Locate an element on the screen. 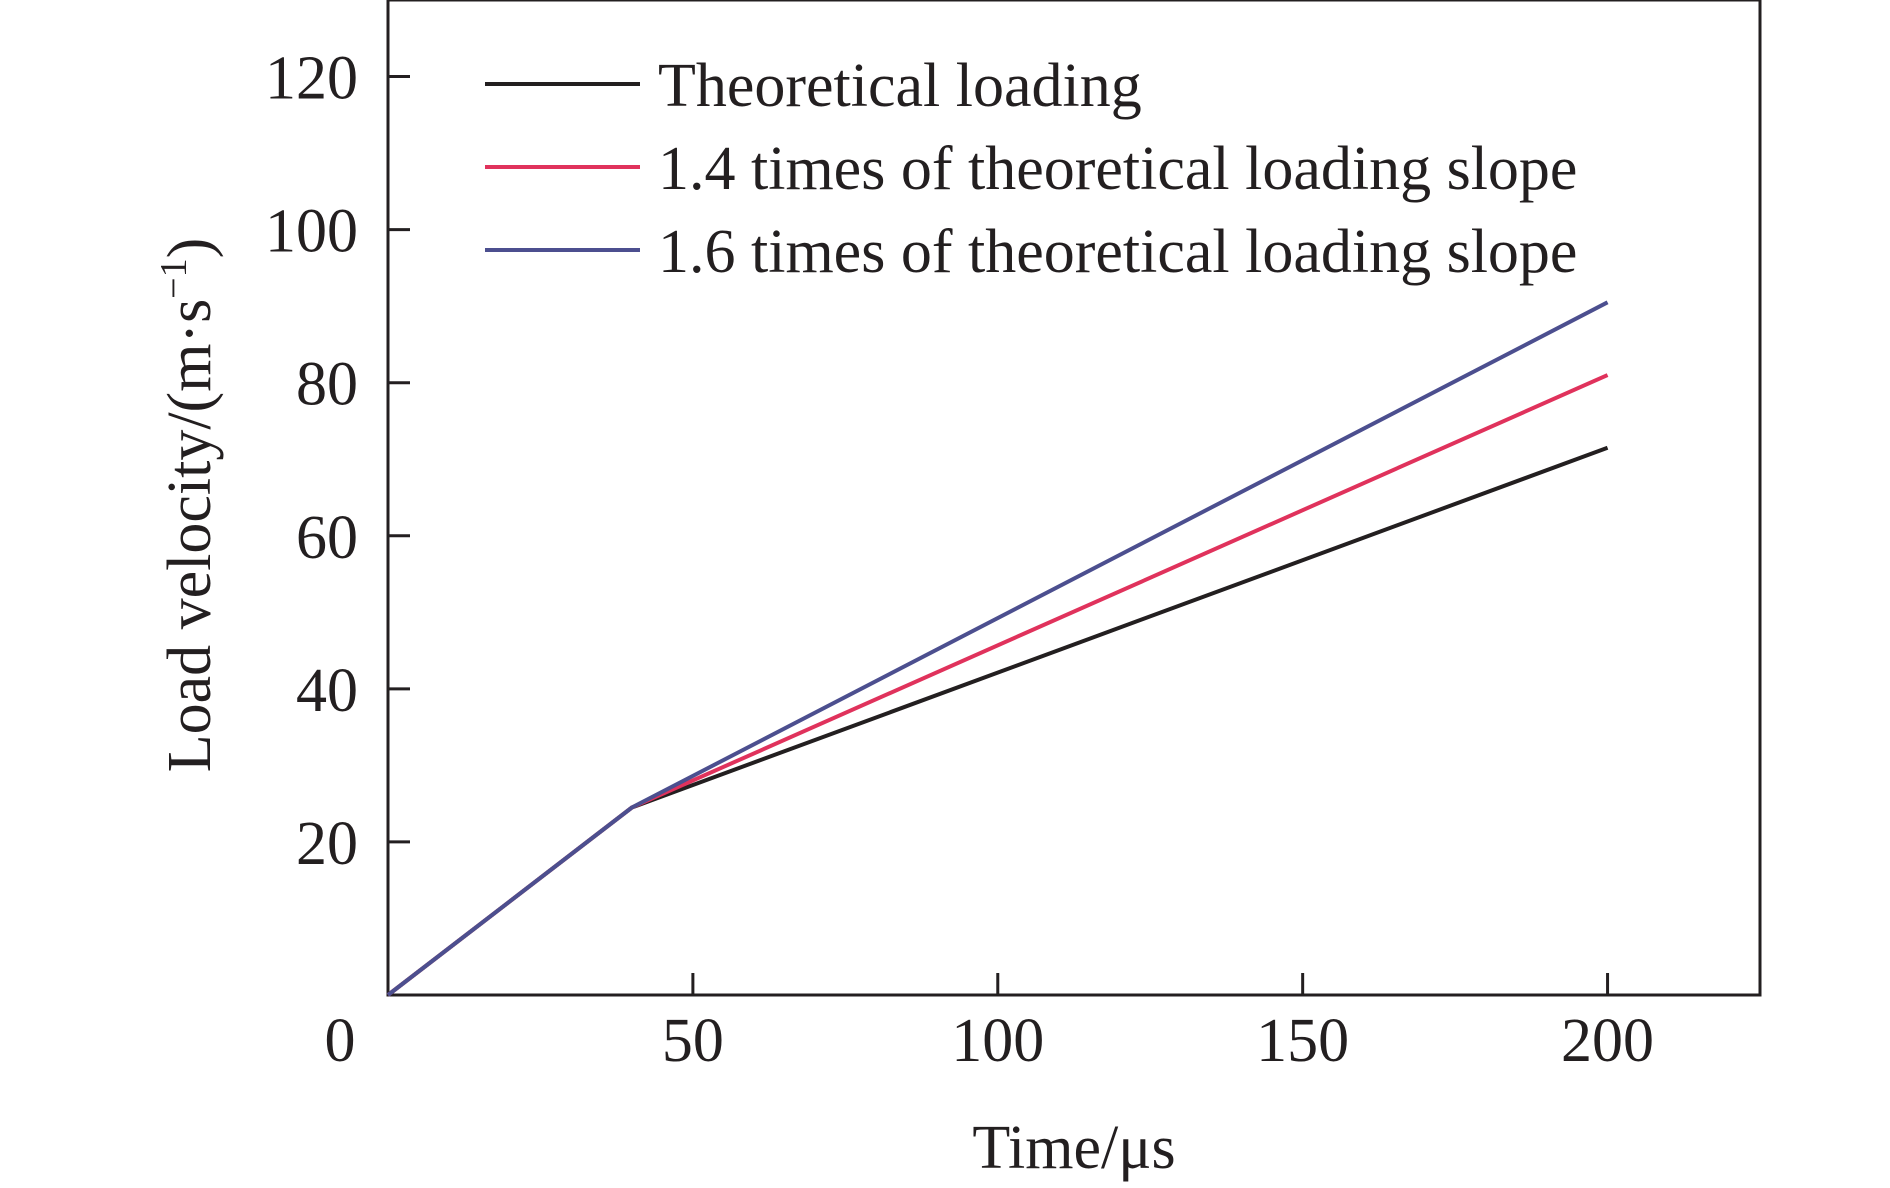 The image size is (1890, 1188). x-ticks: 50 100 150 200 is located at coordinates (1158, 1024).